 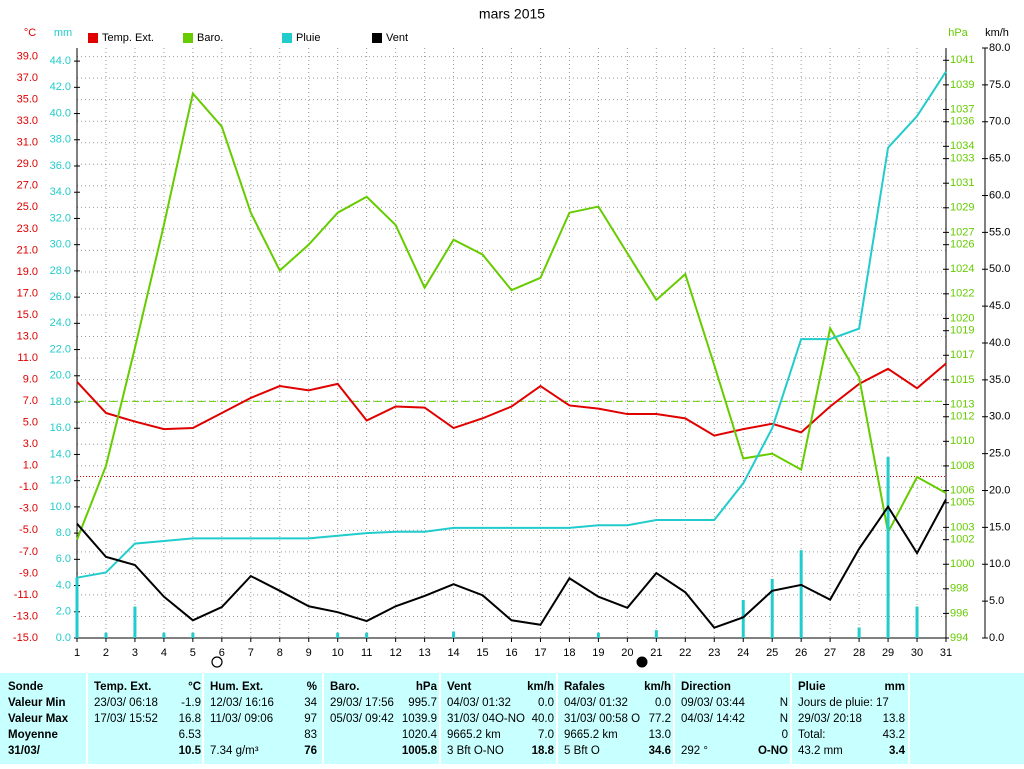 What do you see at coordinates (999, 269) in the screenshot?
I see `y-tick-label: 50.0` at bounding box center [999, 269].